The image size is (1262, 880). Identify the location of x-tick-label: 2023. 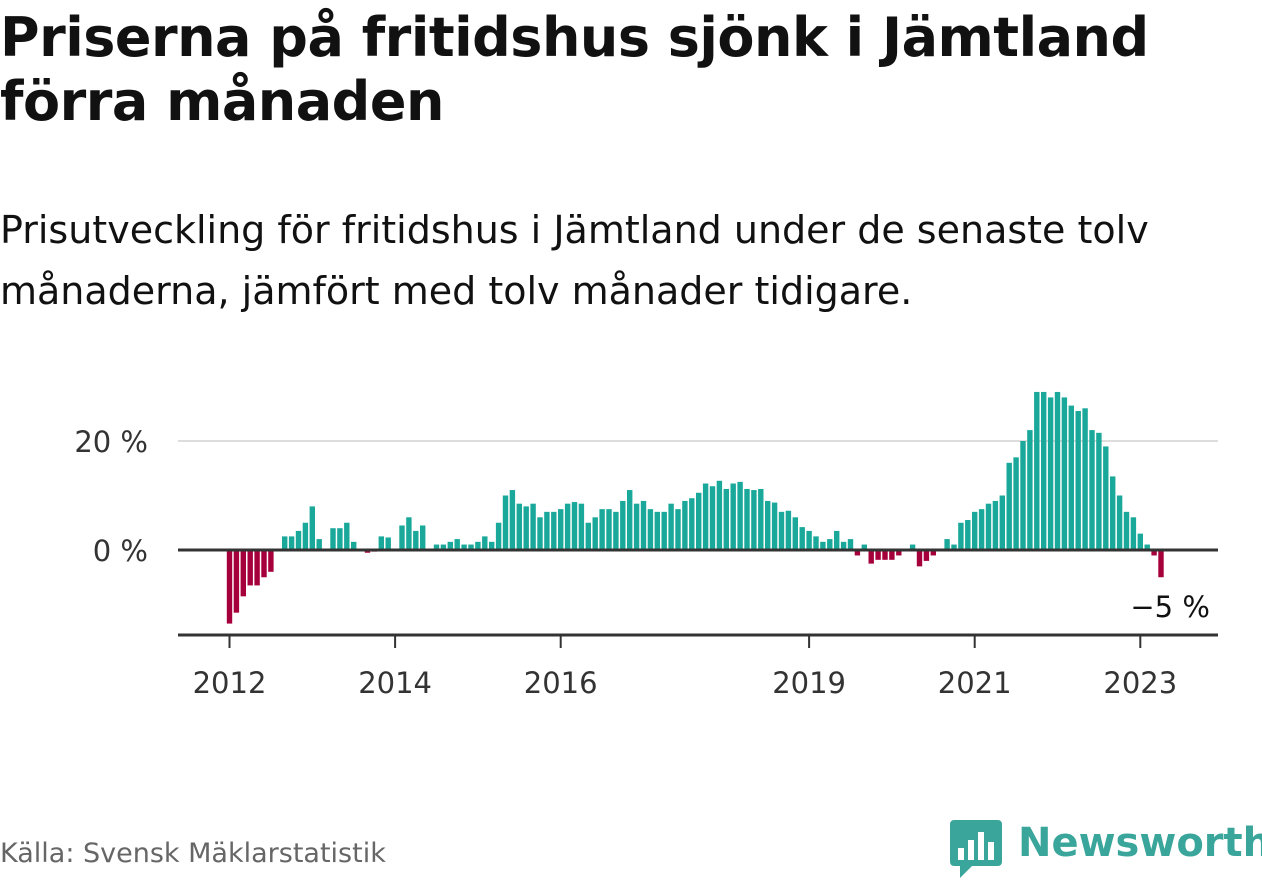
(1140, 683).